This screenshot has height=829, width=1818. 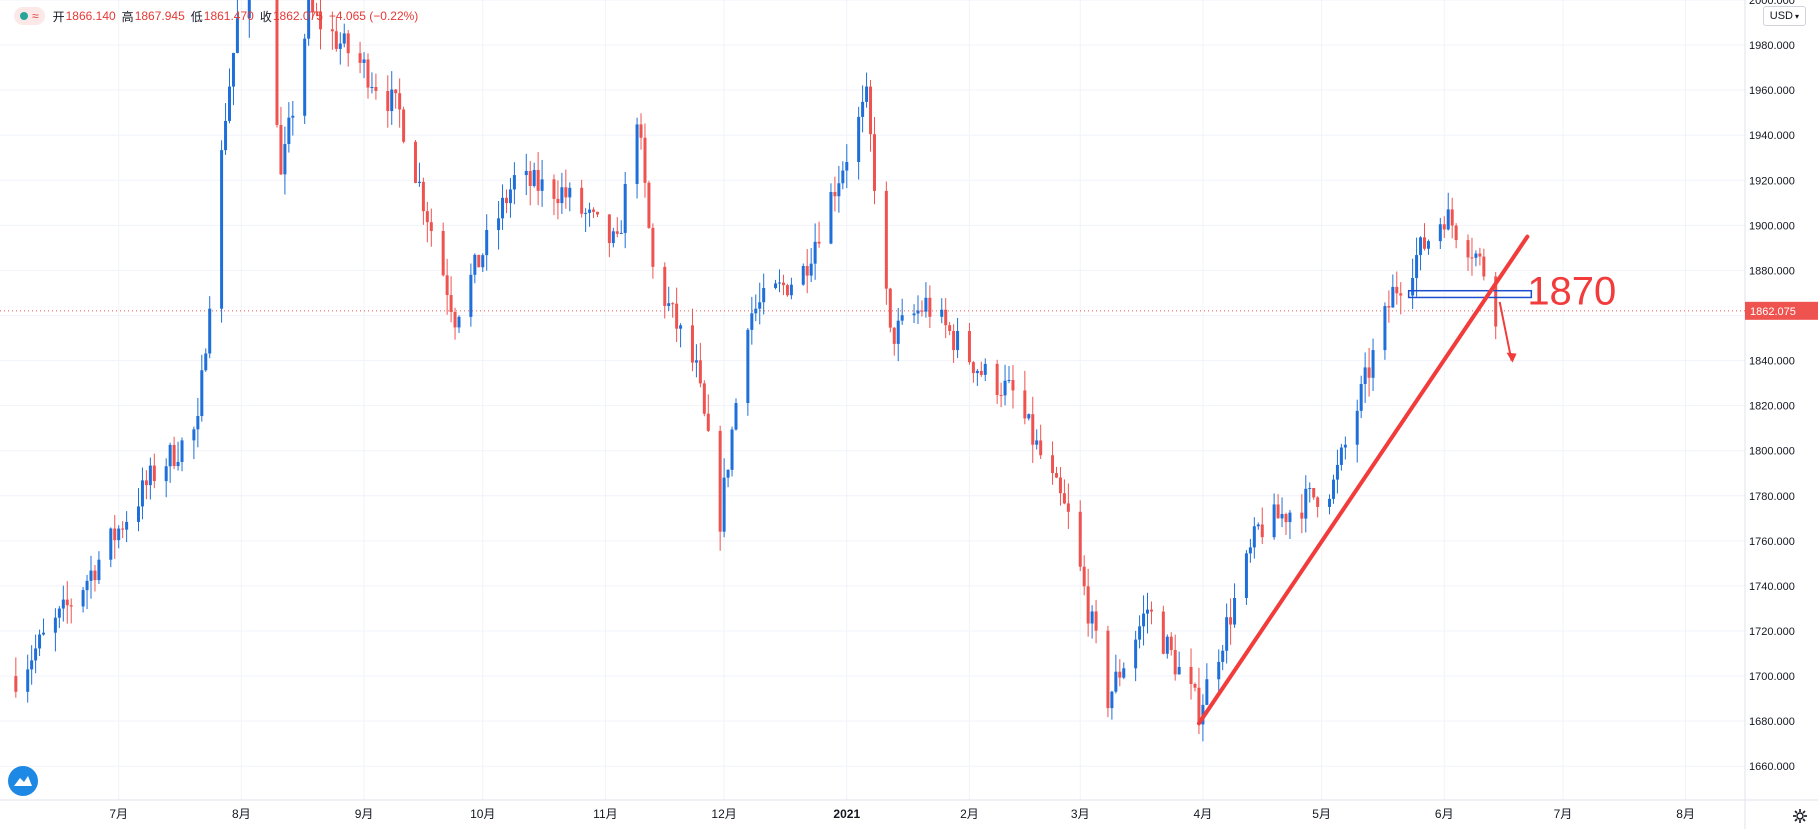 What do you see at coordinates (1505, 331) in the screenshot?
I see `down-arrow-shaft` at bounding box center [1505, 331].